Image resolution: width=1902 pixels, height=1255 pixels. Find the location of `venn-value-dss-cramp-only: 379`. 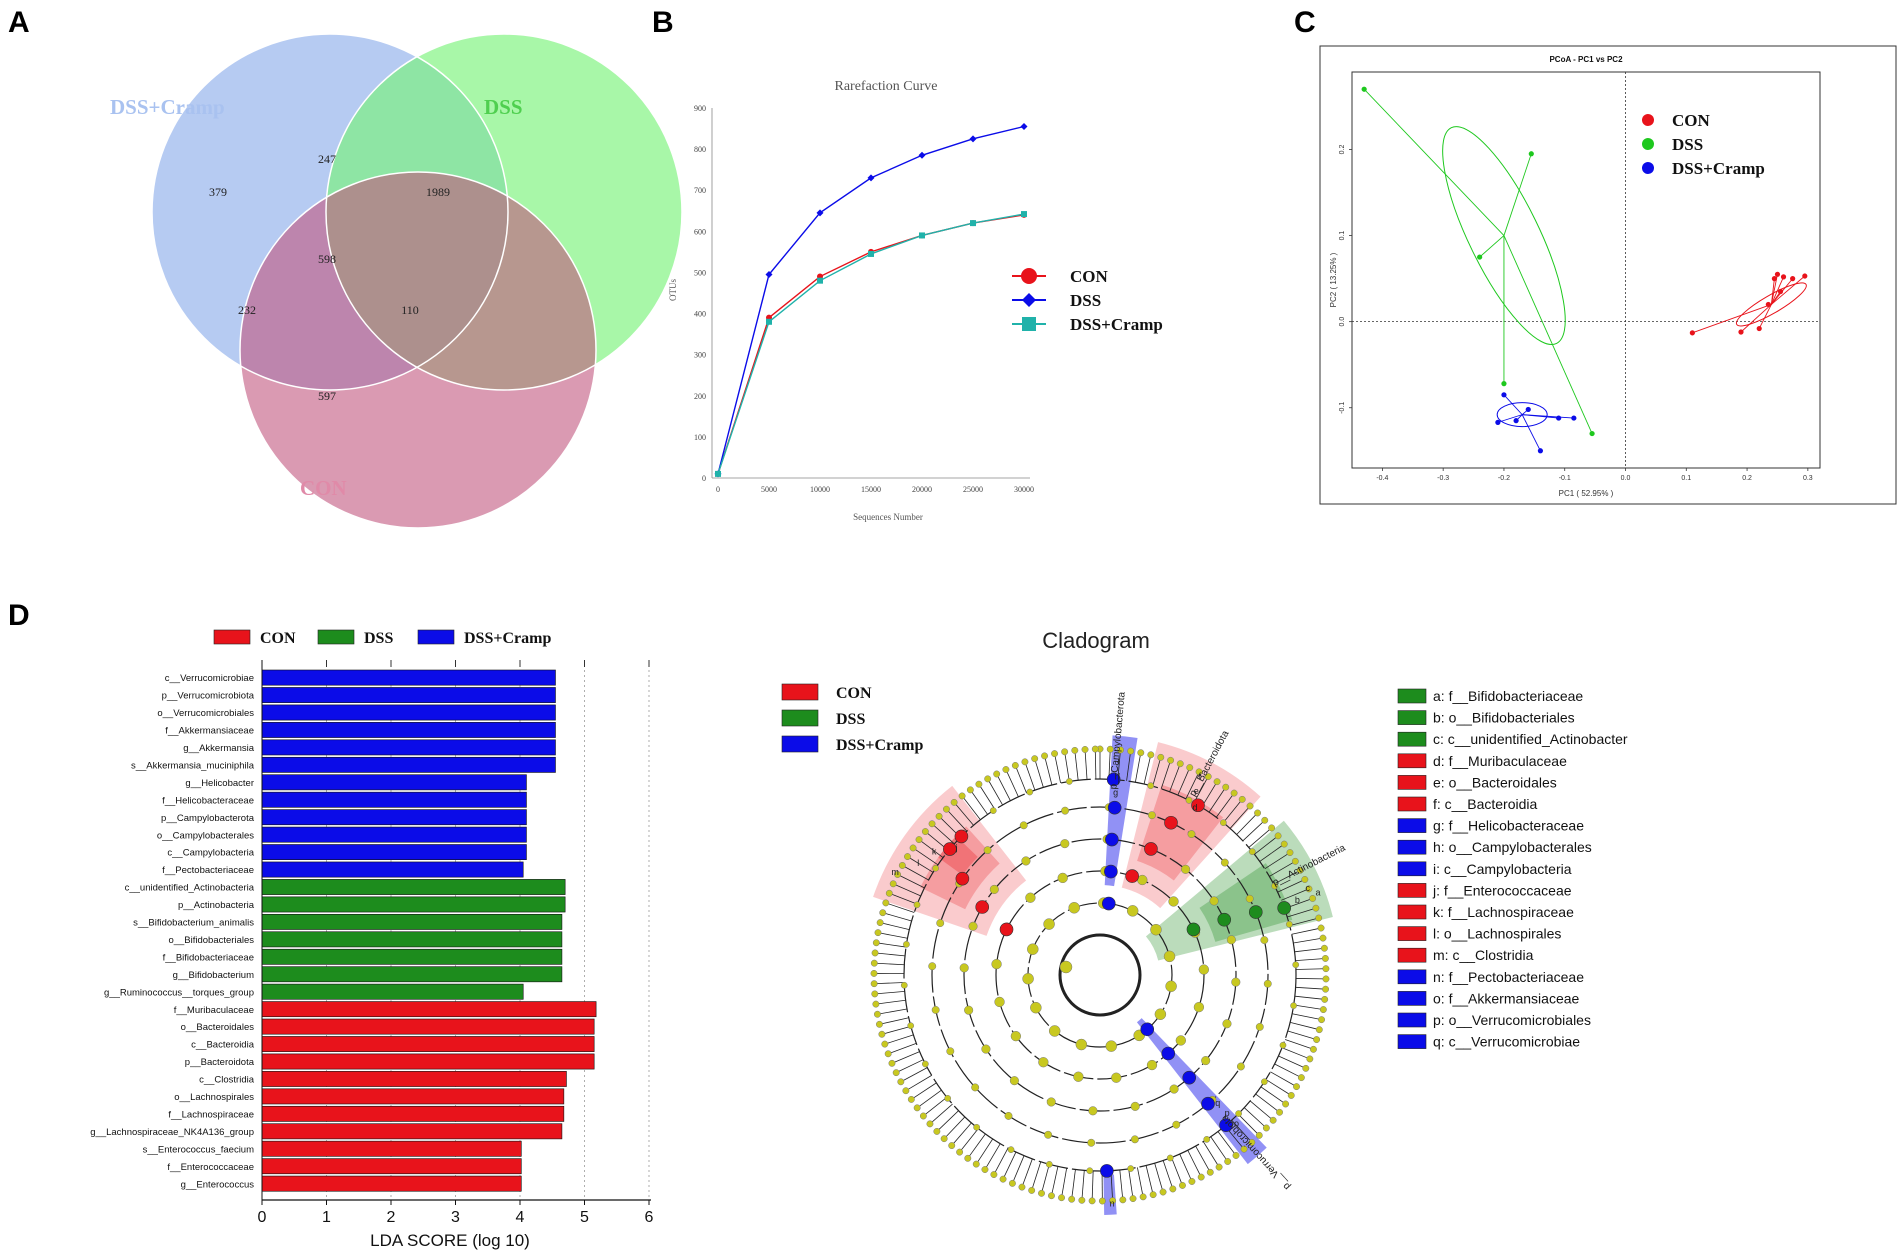

venn-value-dss-cramp-only: 379 is located at coordinates (218, 192).